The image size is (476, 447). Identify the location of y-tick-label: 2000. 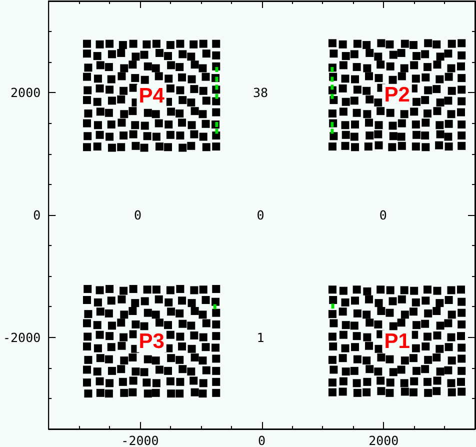
(25, 92).